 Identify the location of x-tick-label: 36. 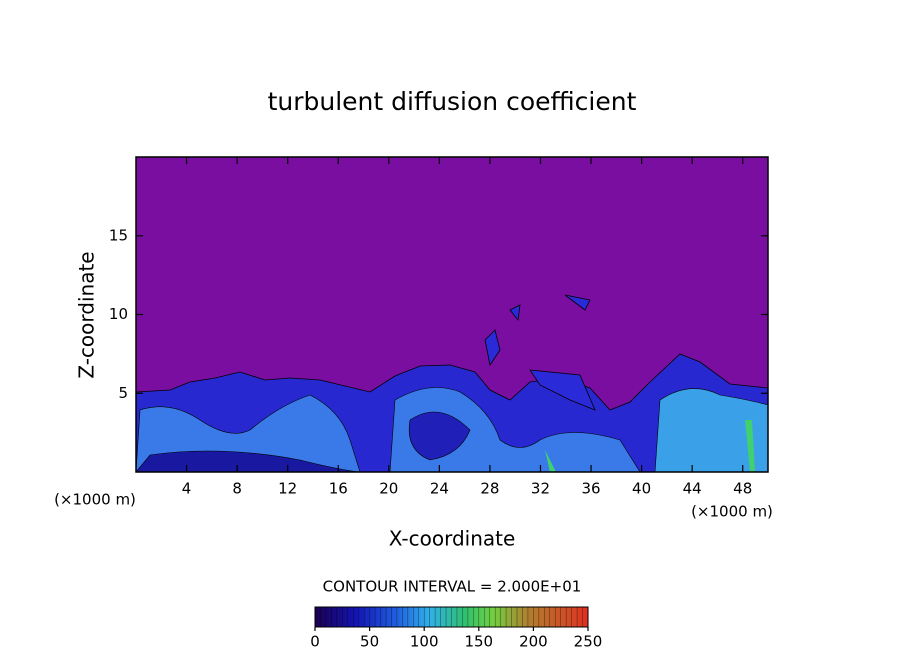
(590, 489).